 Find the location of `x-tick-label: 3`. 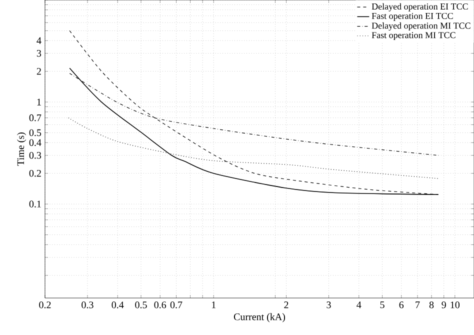

x-tick-label: 3 is located at coordinates (328, 305).